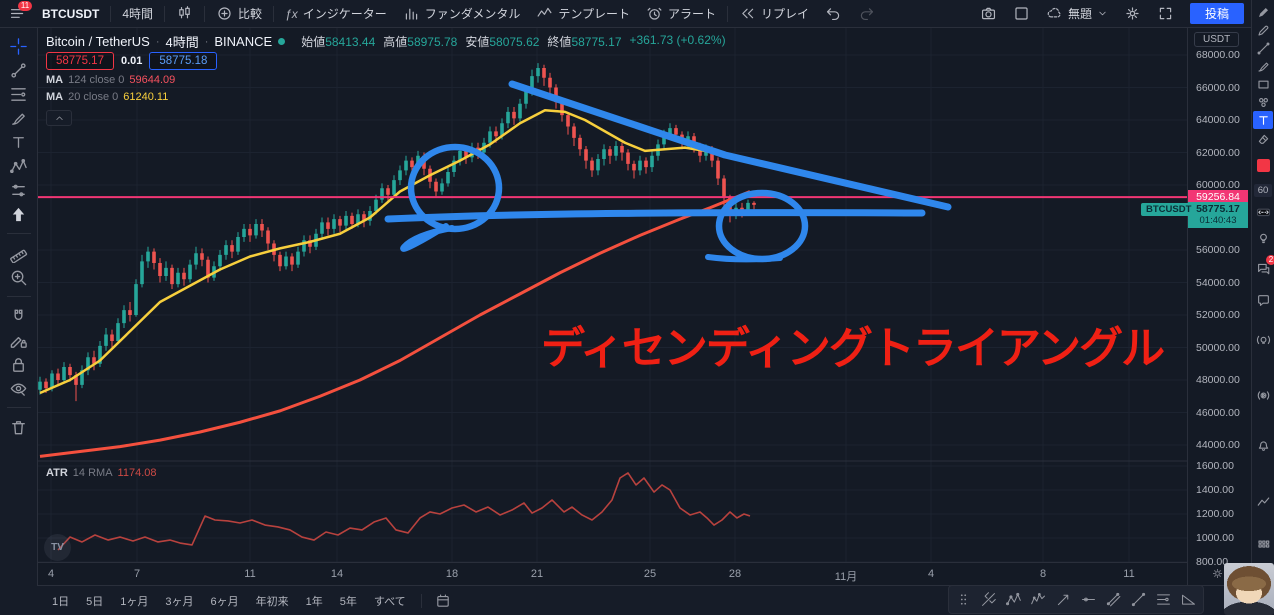 The image size is (1274, 615). I want to click on publish-button: 投稿, so click(1216, 13).